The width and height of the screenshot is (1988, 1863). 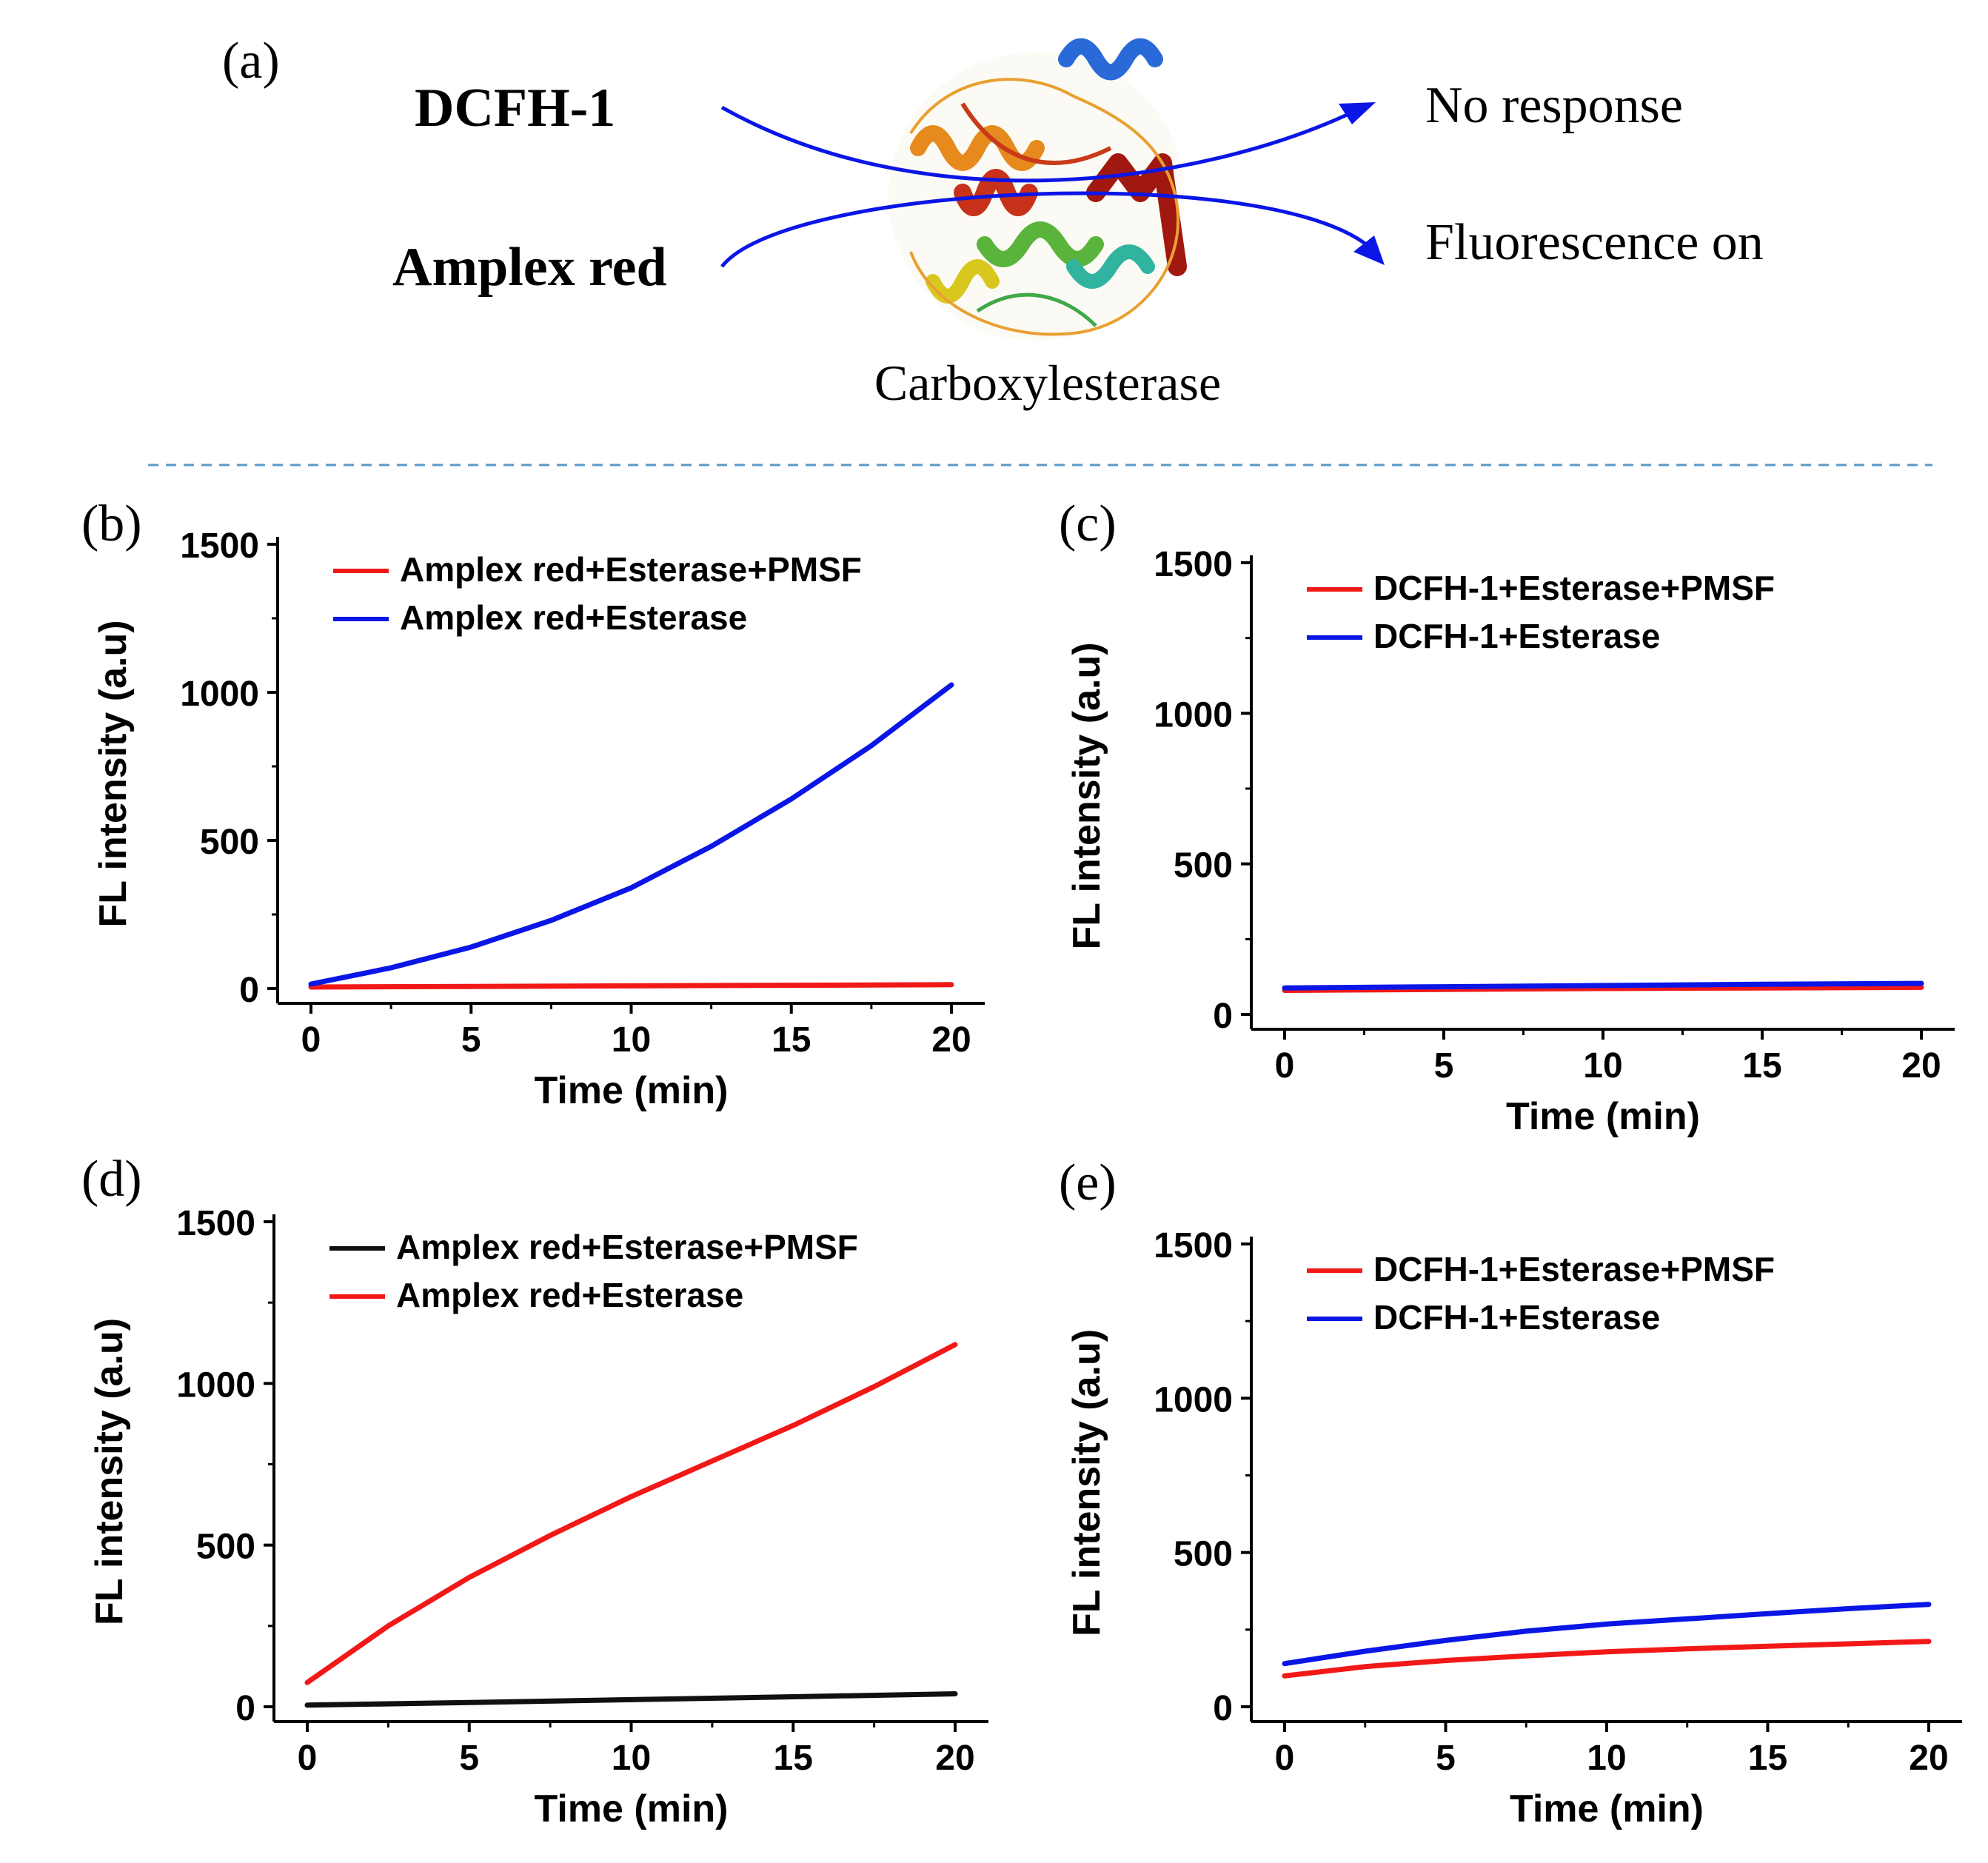 I want to click on helix-teal, so click(x=1110, y=266).